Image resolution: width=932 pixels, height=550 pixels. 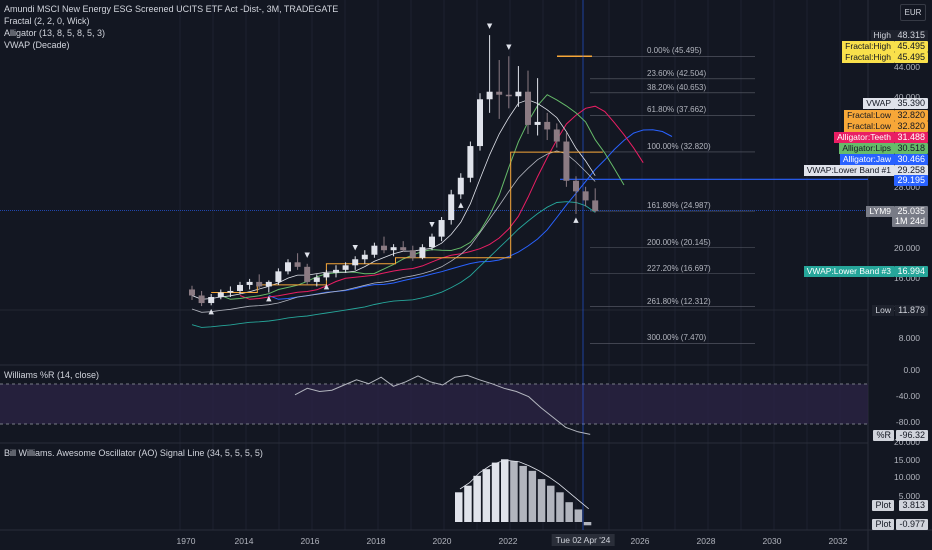 I want to click on williams-axis-tick: -40.00, so click(x=907, y=396).